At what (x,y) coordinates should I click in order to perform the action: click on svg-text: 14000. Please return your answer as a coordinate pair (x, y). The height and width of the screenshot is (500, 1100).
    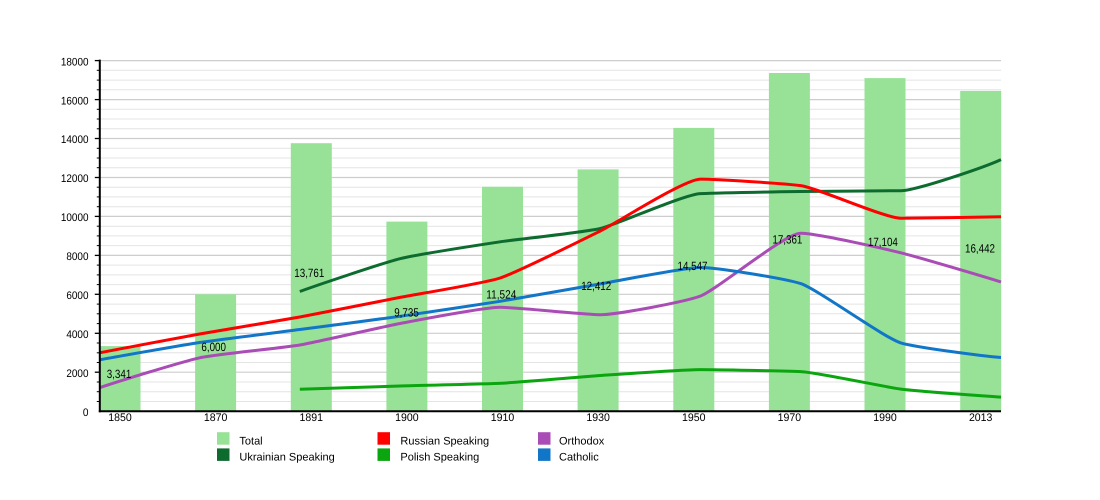
    Looking at the image, I should click on (75, 140).